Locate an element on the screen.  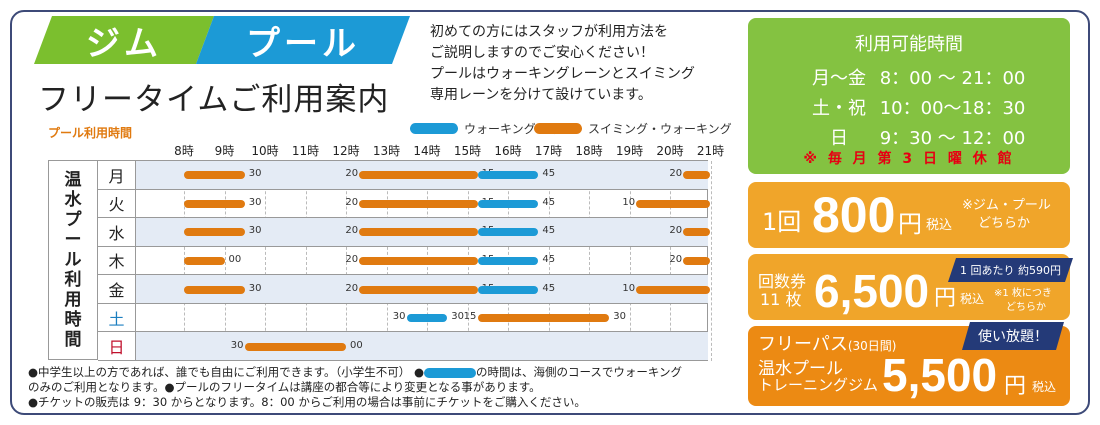
freepass-price: 5,500 is located at coordinates (940, 375).